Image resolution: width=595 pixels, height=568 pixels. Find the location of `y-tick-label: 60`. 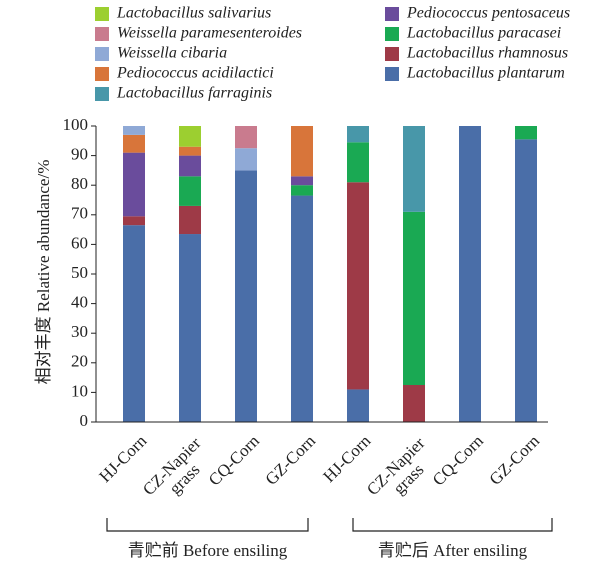

y-tick-label: 60 is located at coordinates (79, 242).